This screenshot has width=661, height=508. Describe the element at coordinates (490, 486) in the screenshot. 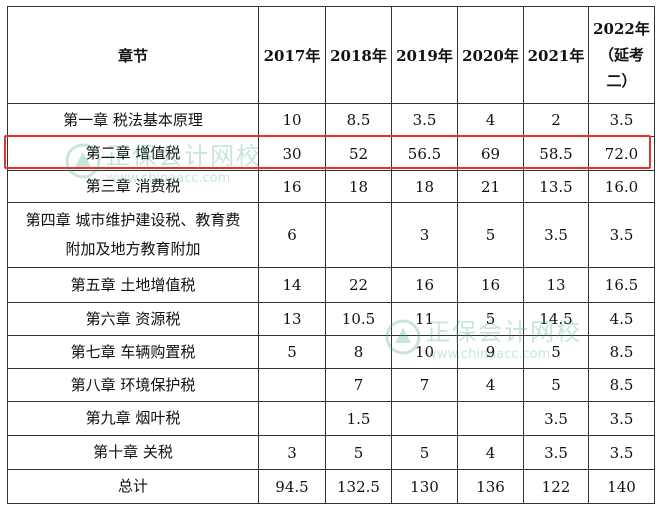

I see `value-cell: 136` at that location.